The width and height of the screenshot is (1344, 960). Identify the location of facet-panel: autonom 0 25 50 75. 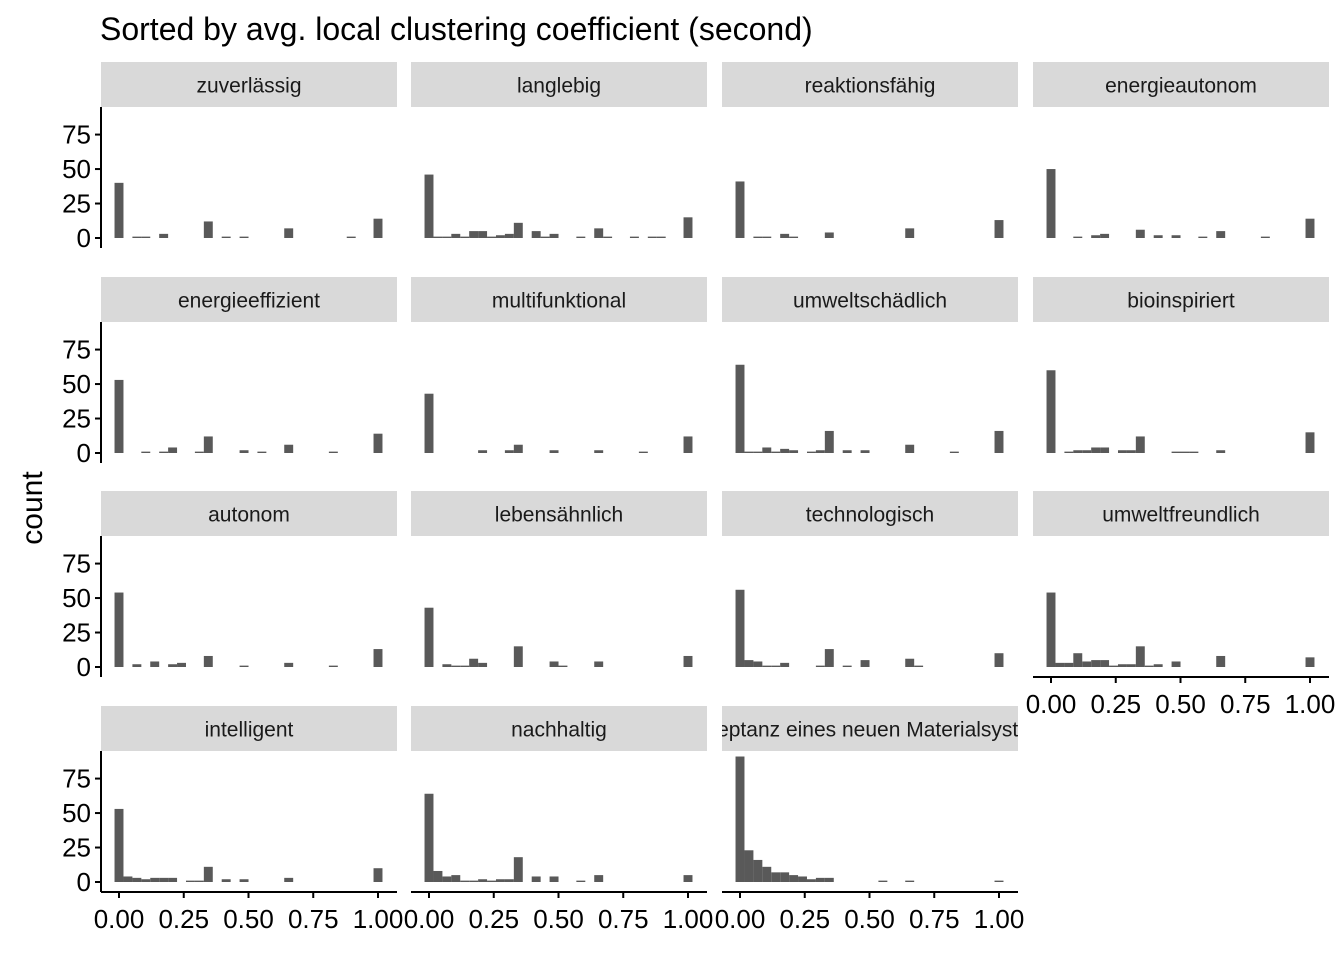
(229, 586).